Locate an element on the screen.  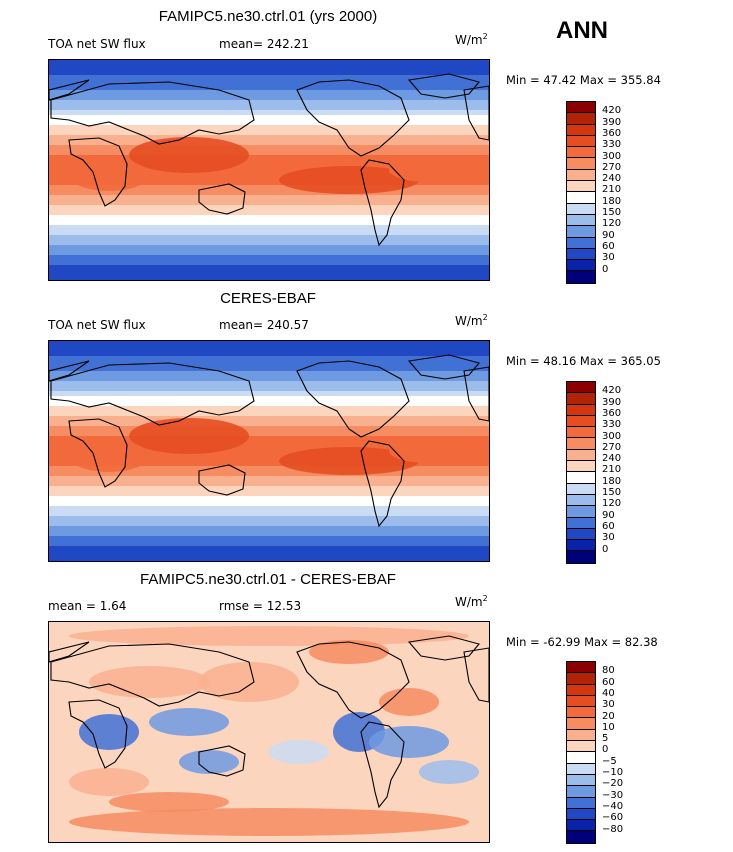
panel-1-units: W/m2 is located at coordinates (471, 39).